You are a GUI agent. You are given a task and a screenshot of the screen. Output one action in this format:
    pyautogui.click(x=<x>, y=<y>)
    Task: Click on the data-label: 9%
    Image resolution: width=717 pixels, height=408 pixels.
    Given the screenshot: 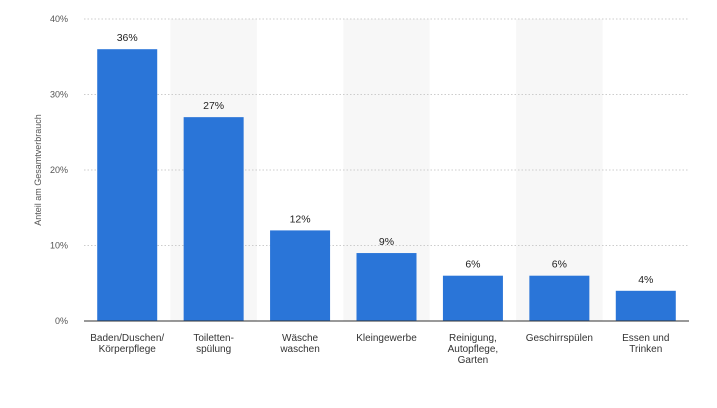 What is the action you would take?
    pyautogui.click(x=386, y=242)
    